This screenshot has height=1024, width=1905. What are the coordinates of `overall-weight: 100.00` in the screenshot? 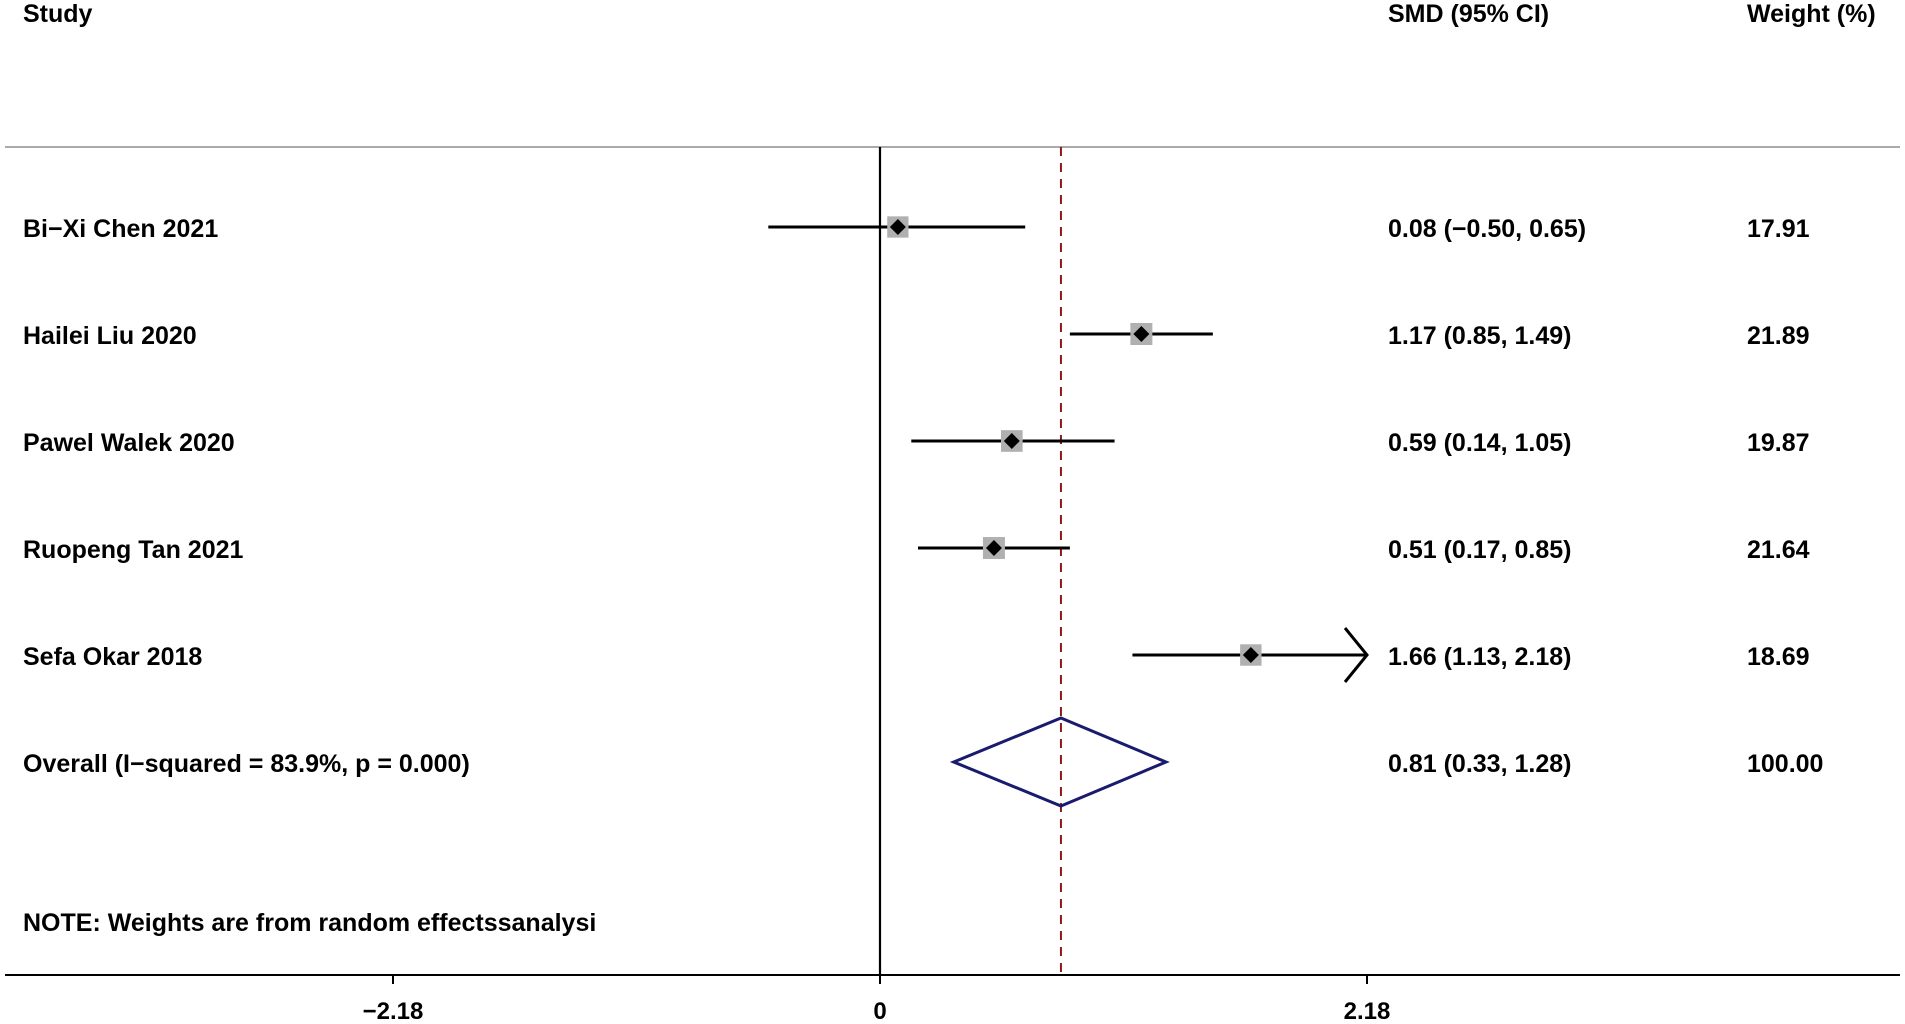 It's located at (1785, 764).